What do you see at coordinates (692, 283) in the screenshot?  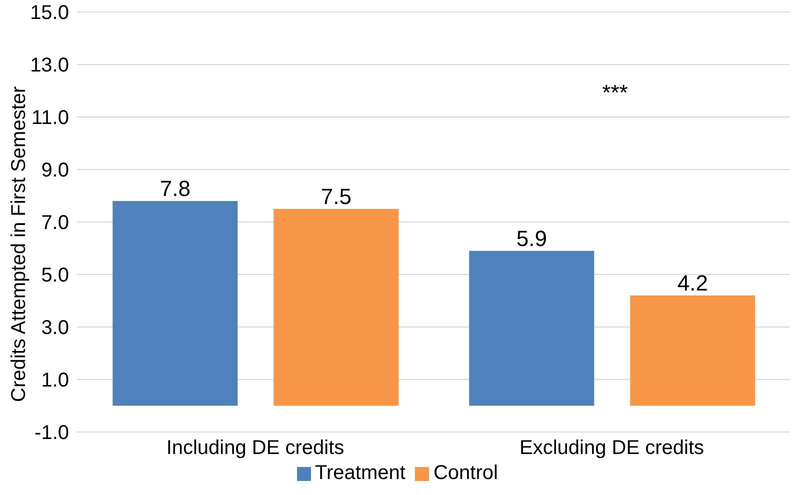 I see `data-label: 4.2` at bounding box center [692, 283].